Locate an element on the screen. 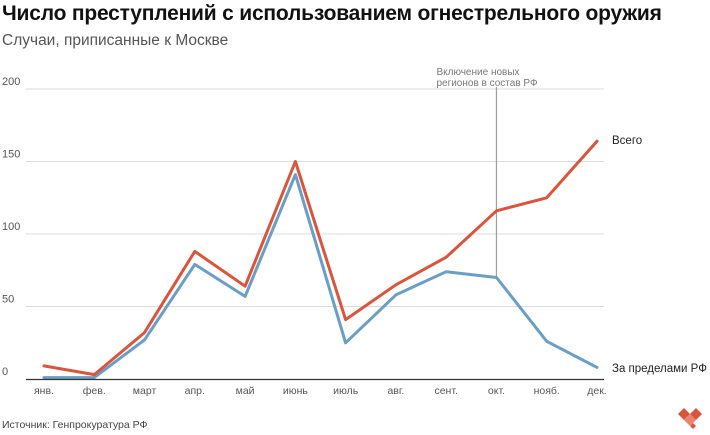  x-tick-label: авг. is located at coordinates (395, 391).